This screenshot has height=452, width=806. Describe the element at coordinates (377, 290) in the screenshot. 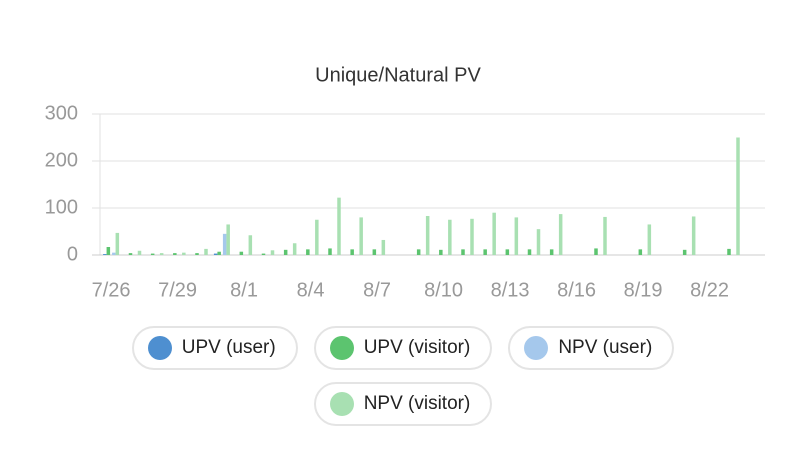

I see `x-tick-label: 8/7` at that location.